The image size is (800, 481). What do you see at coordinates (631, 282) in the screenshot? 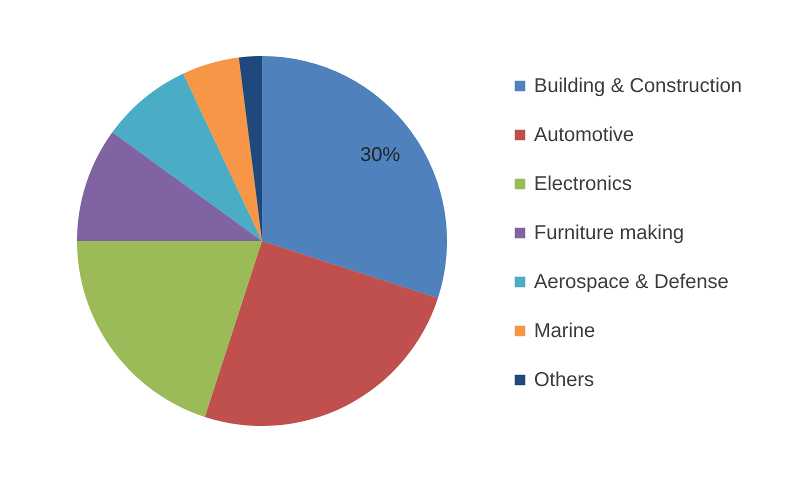
I see `legend-label: Aerospace & Defense` at bounding box center [631, 282].